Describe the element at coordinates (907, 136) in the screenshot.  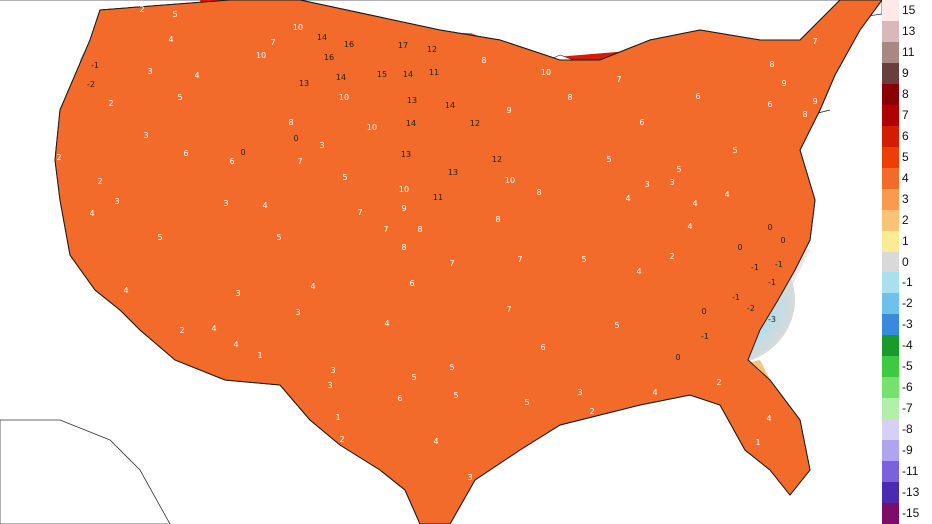
I see `legend-entry: 6` at that location.